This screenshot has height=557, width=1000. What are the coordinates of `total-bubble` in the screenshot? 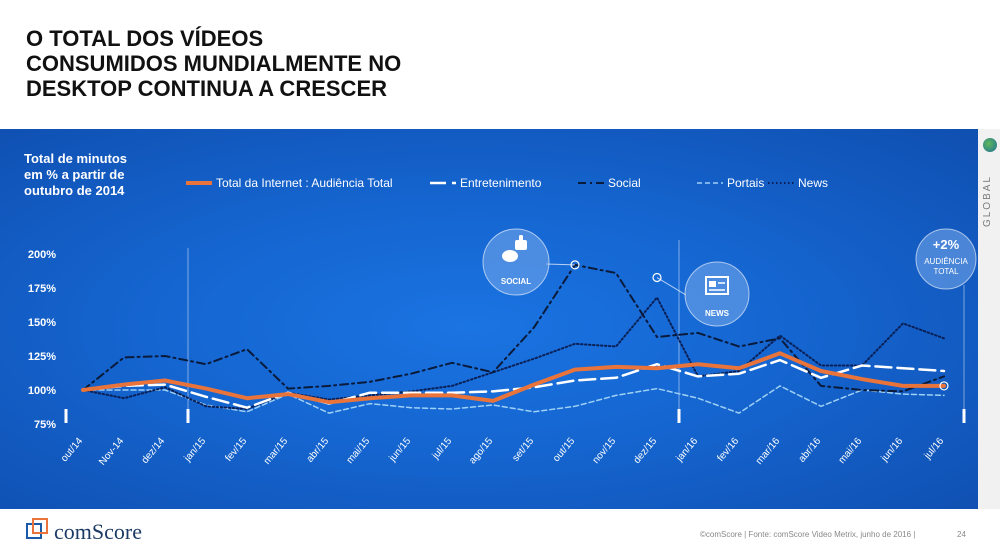 It's located at (946, 259).